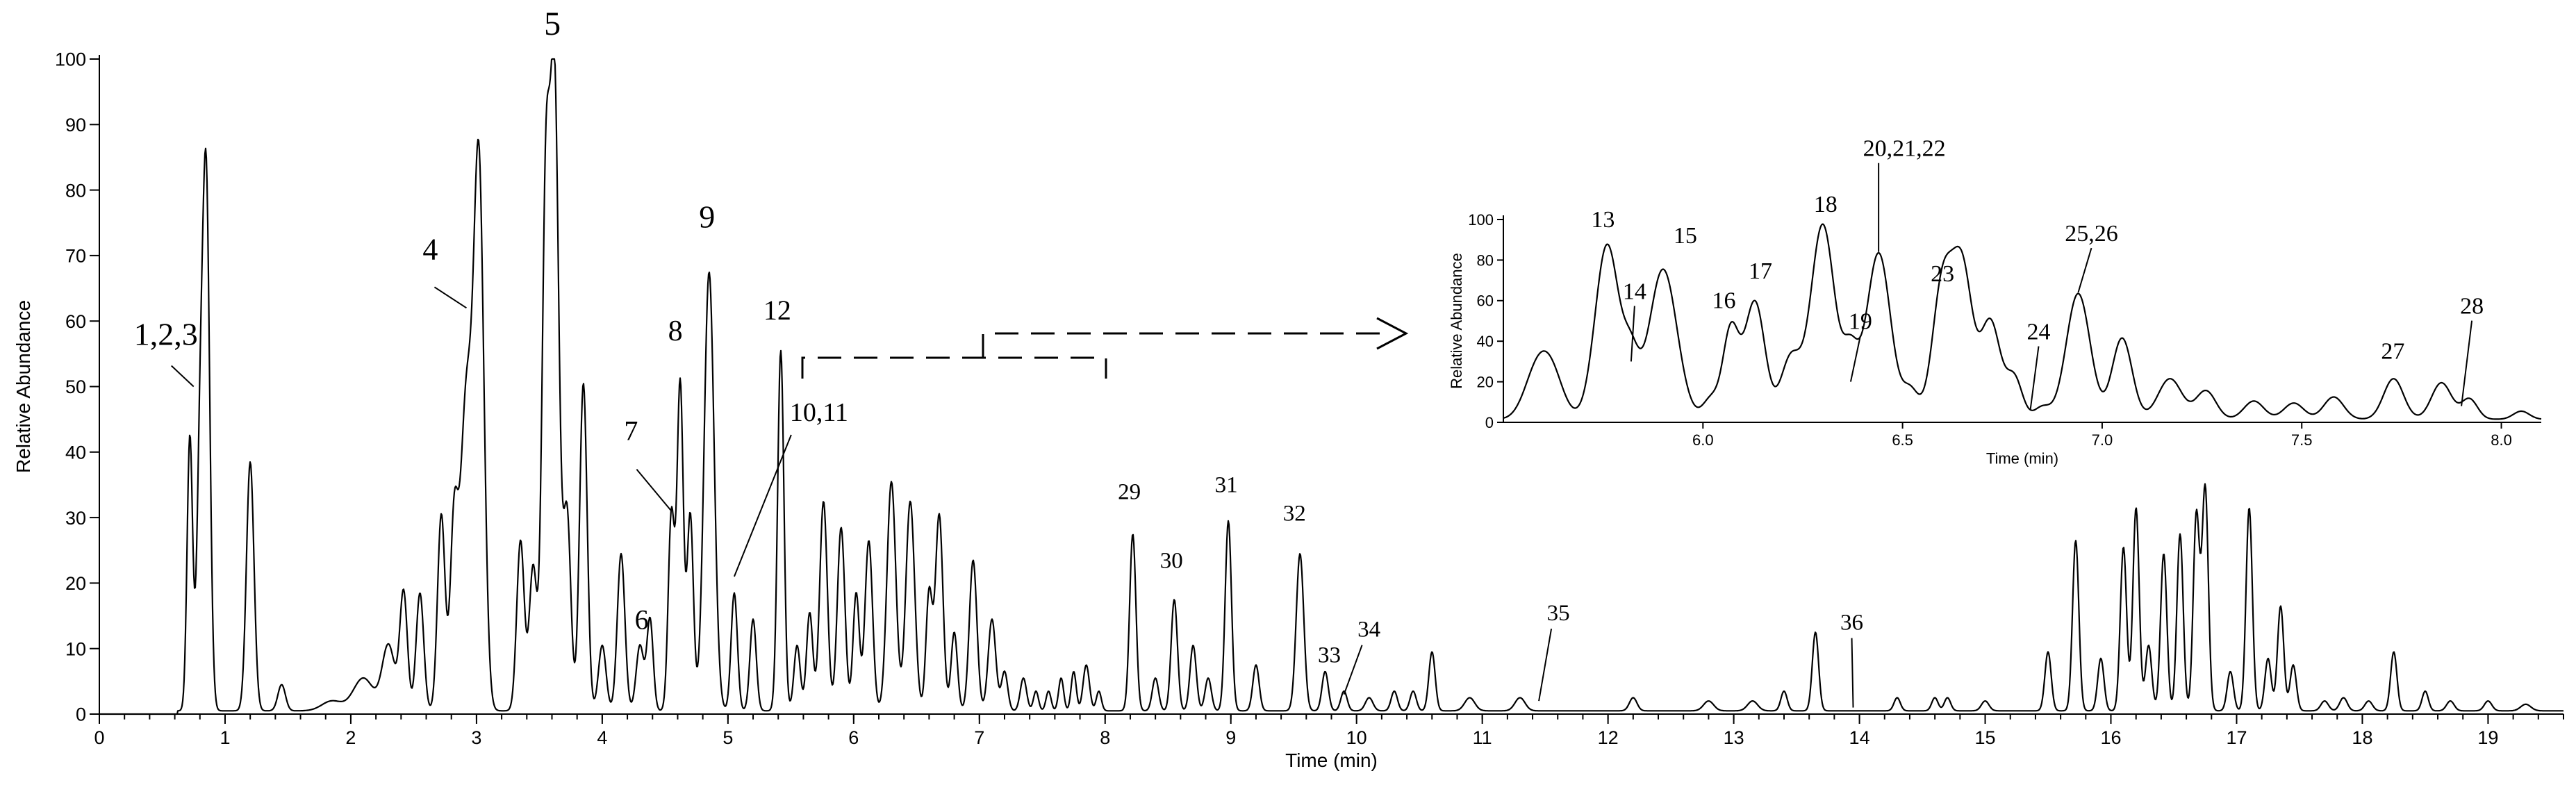  What do you see at coordinates (1986, 737) in the screenshot?
I see `main-x-tick-label: 15` at bounding box center [1986, 737].